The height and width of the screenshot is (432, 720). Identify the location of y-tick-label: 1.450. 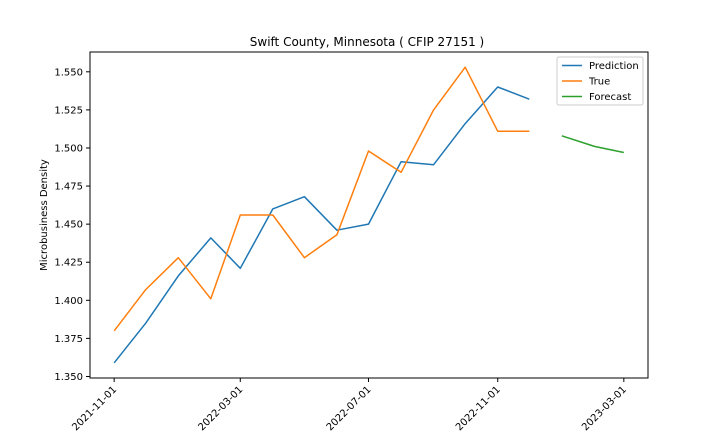
(68, 225).